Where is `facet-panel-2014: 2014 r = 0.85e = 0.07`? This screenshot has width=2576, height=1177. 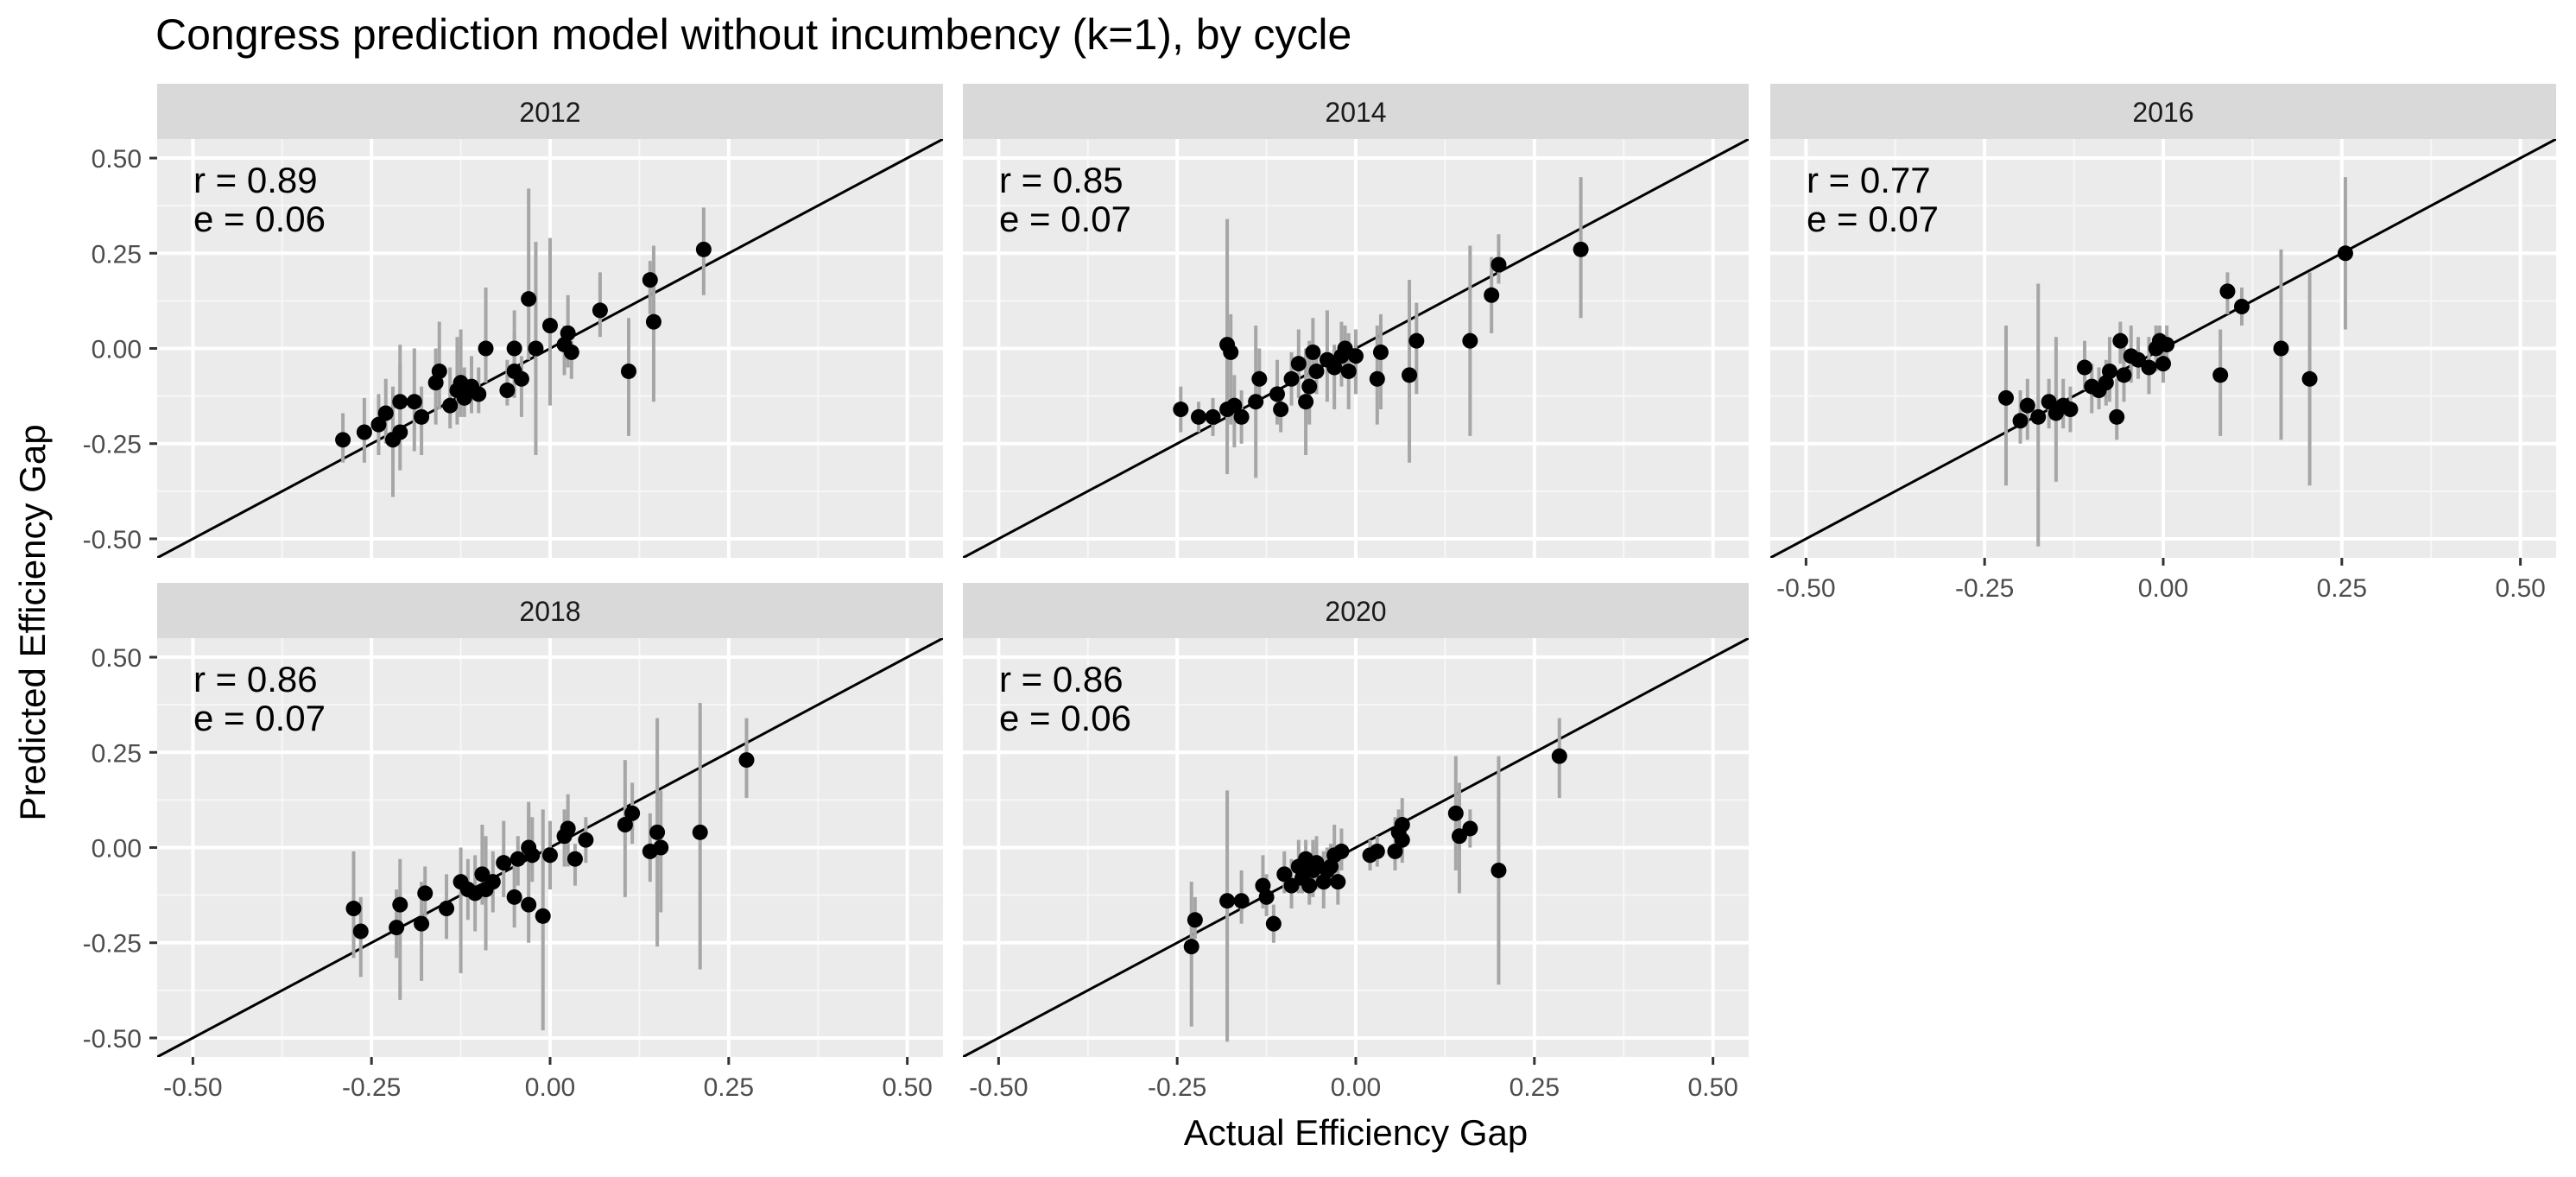
facet-panel-2014: 2014 r = 0.85e = 0.07 is located at coordinates (1356, 321).